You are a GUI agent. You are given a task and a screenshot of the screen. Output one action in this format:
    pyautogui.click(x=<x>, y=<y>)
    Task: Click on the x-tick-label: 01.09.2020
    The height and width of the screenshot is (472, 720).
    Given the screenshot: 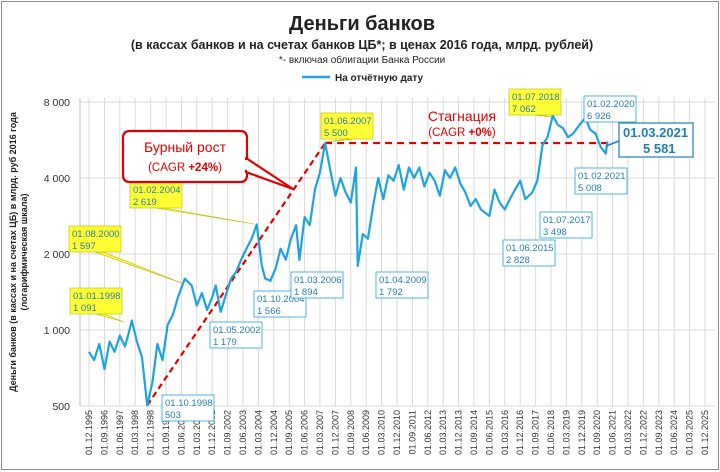 What is the action you would take?
    pyautogui.click(x=597, y=432)
    